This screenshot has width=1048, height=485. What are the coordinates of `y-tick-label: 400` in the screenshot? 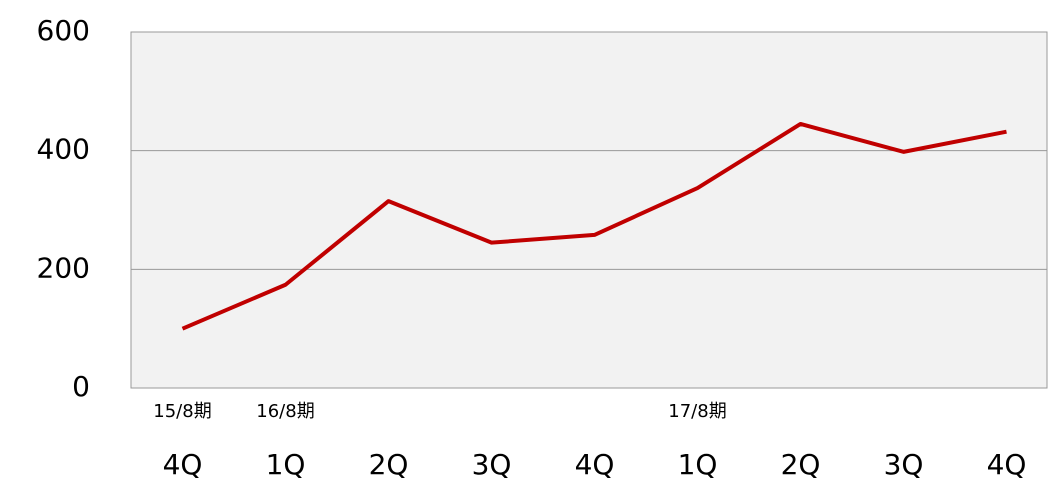 It's located at (63, 149).